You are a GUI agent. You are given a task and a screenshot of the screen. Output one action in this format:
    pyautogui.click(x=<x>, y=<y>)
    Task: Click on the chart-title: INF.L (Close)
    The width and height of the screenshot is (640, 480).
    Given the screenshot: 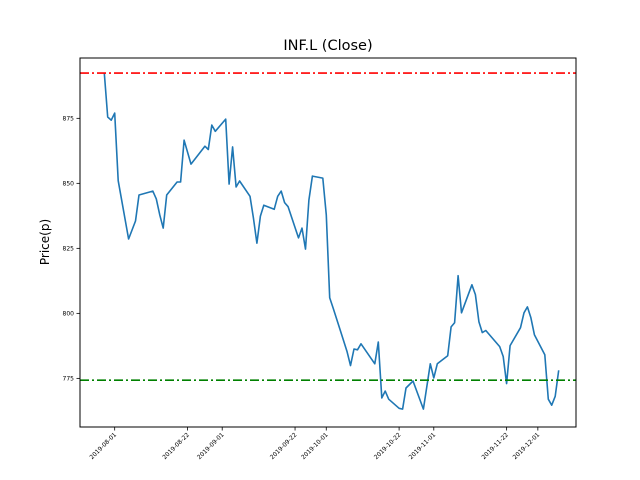 What is the action you would take?
    pyautogui.click(x=327, y=46)
    